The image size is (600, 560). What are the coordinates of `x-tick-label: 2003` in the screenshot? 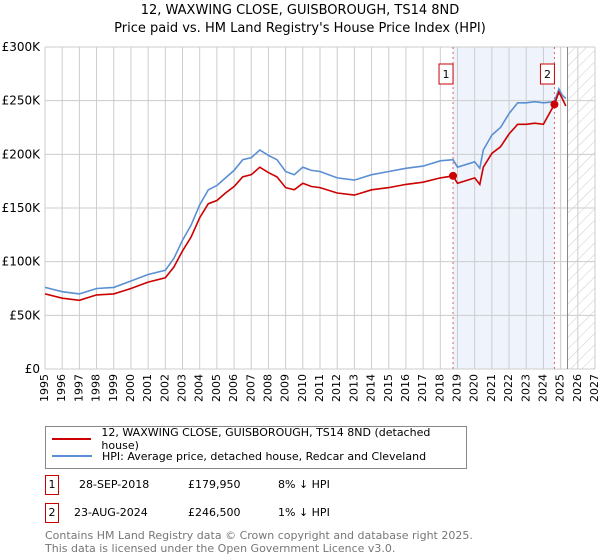 It's located at (182, 388).